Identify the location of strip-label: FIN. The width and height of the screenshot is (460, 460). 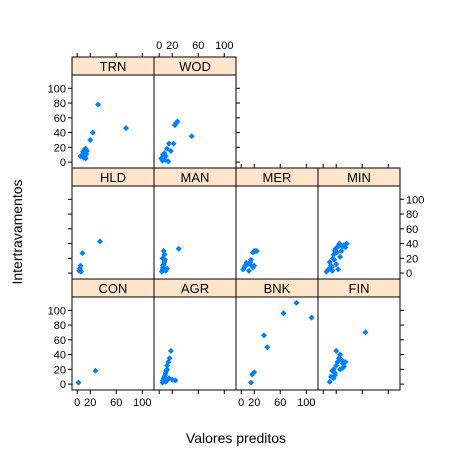
(359, 288).